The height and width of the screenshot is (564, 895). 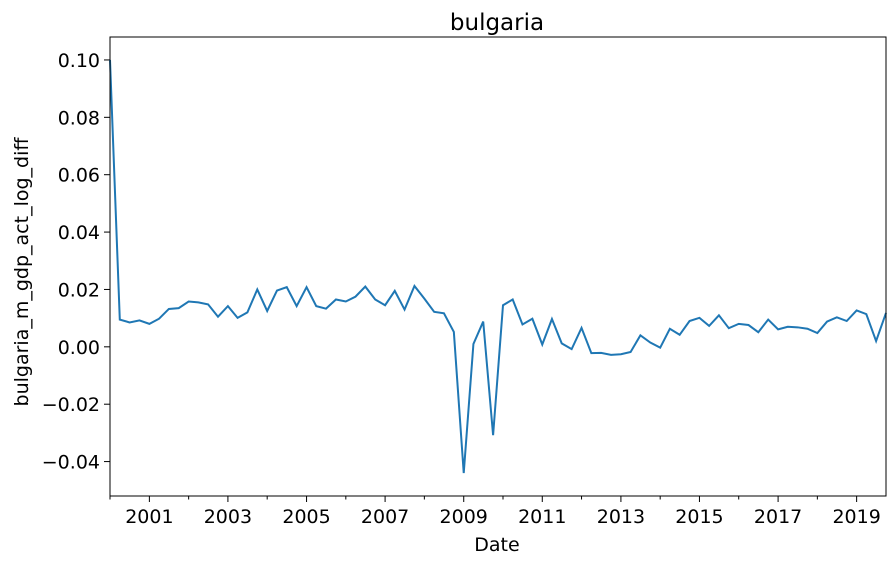 I want to click on x-tick-label: 2003, so click(x=228, y=517).